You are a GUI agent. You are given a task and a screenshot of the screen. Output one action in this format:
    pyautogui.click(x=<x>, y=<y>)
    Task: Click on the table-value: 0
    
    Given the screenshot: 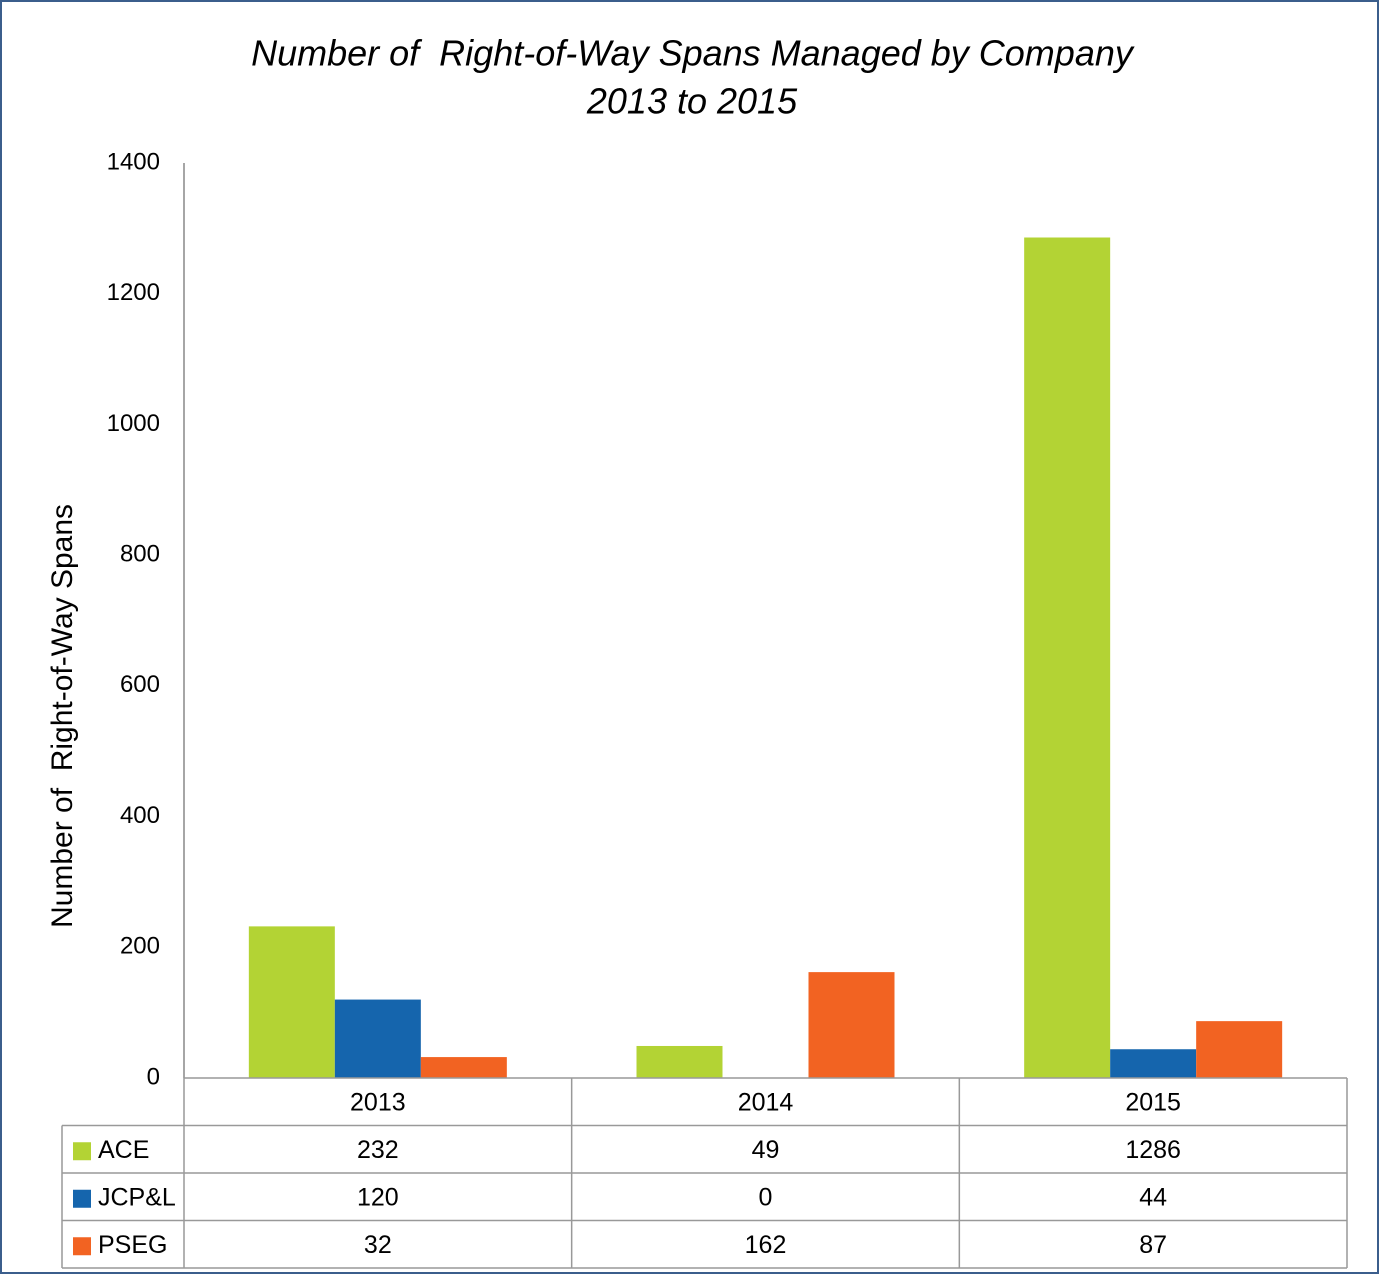 What is the action you would take?
    pyautogui.click(x=766, y=1197)
    